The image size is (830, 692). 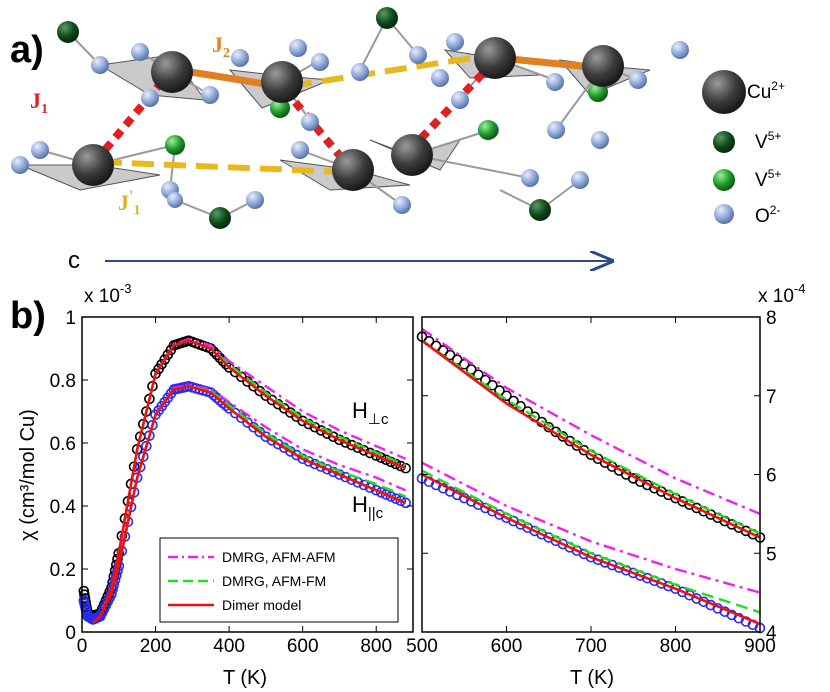 What do you see at coordinates (82, 646) in the screenshot?
I see `x-tick-label: 0` at bounding box center [82, 646].